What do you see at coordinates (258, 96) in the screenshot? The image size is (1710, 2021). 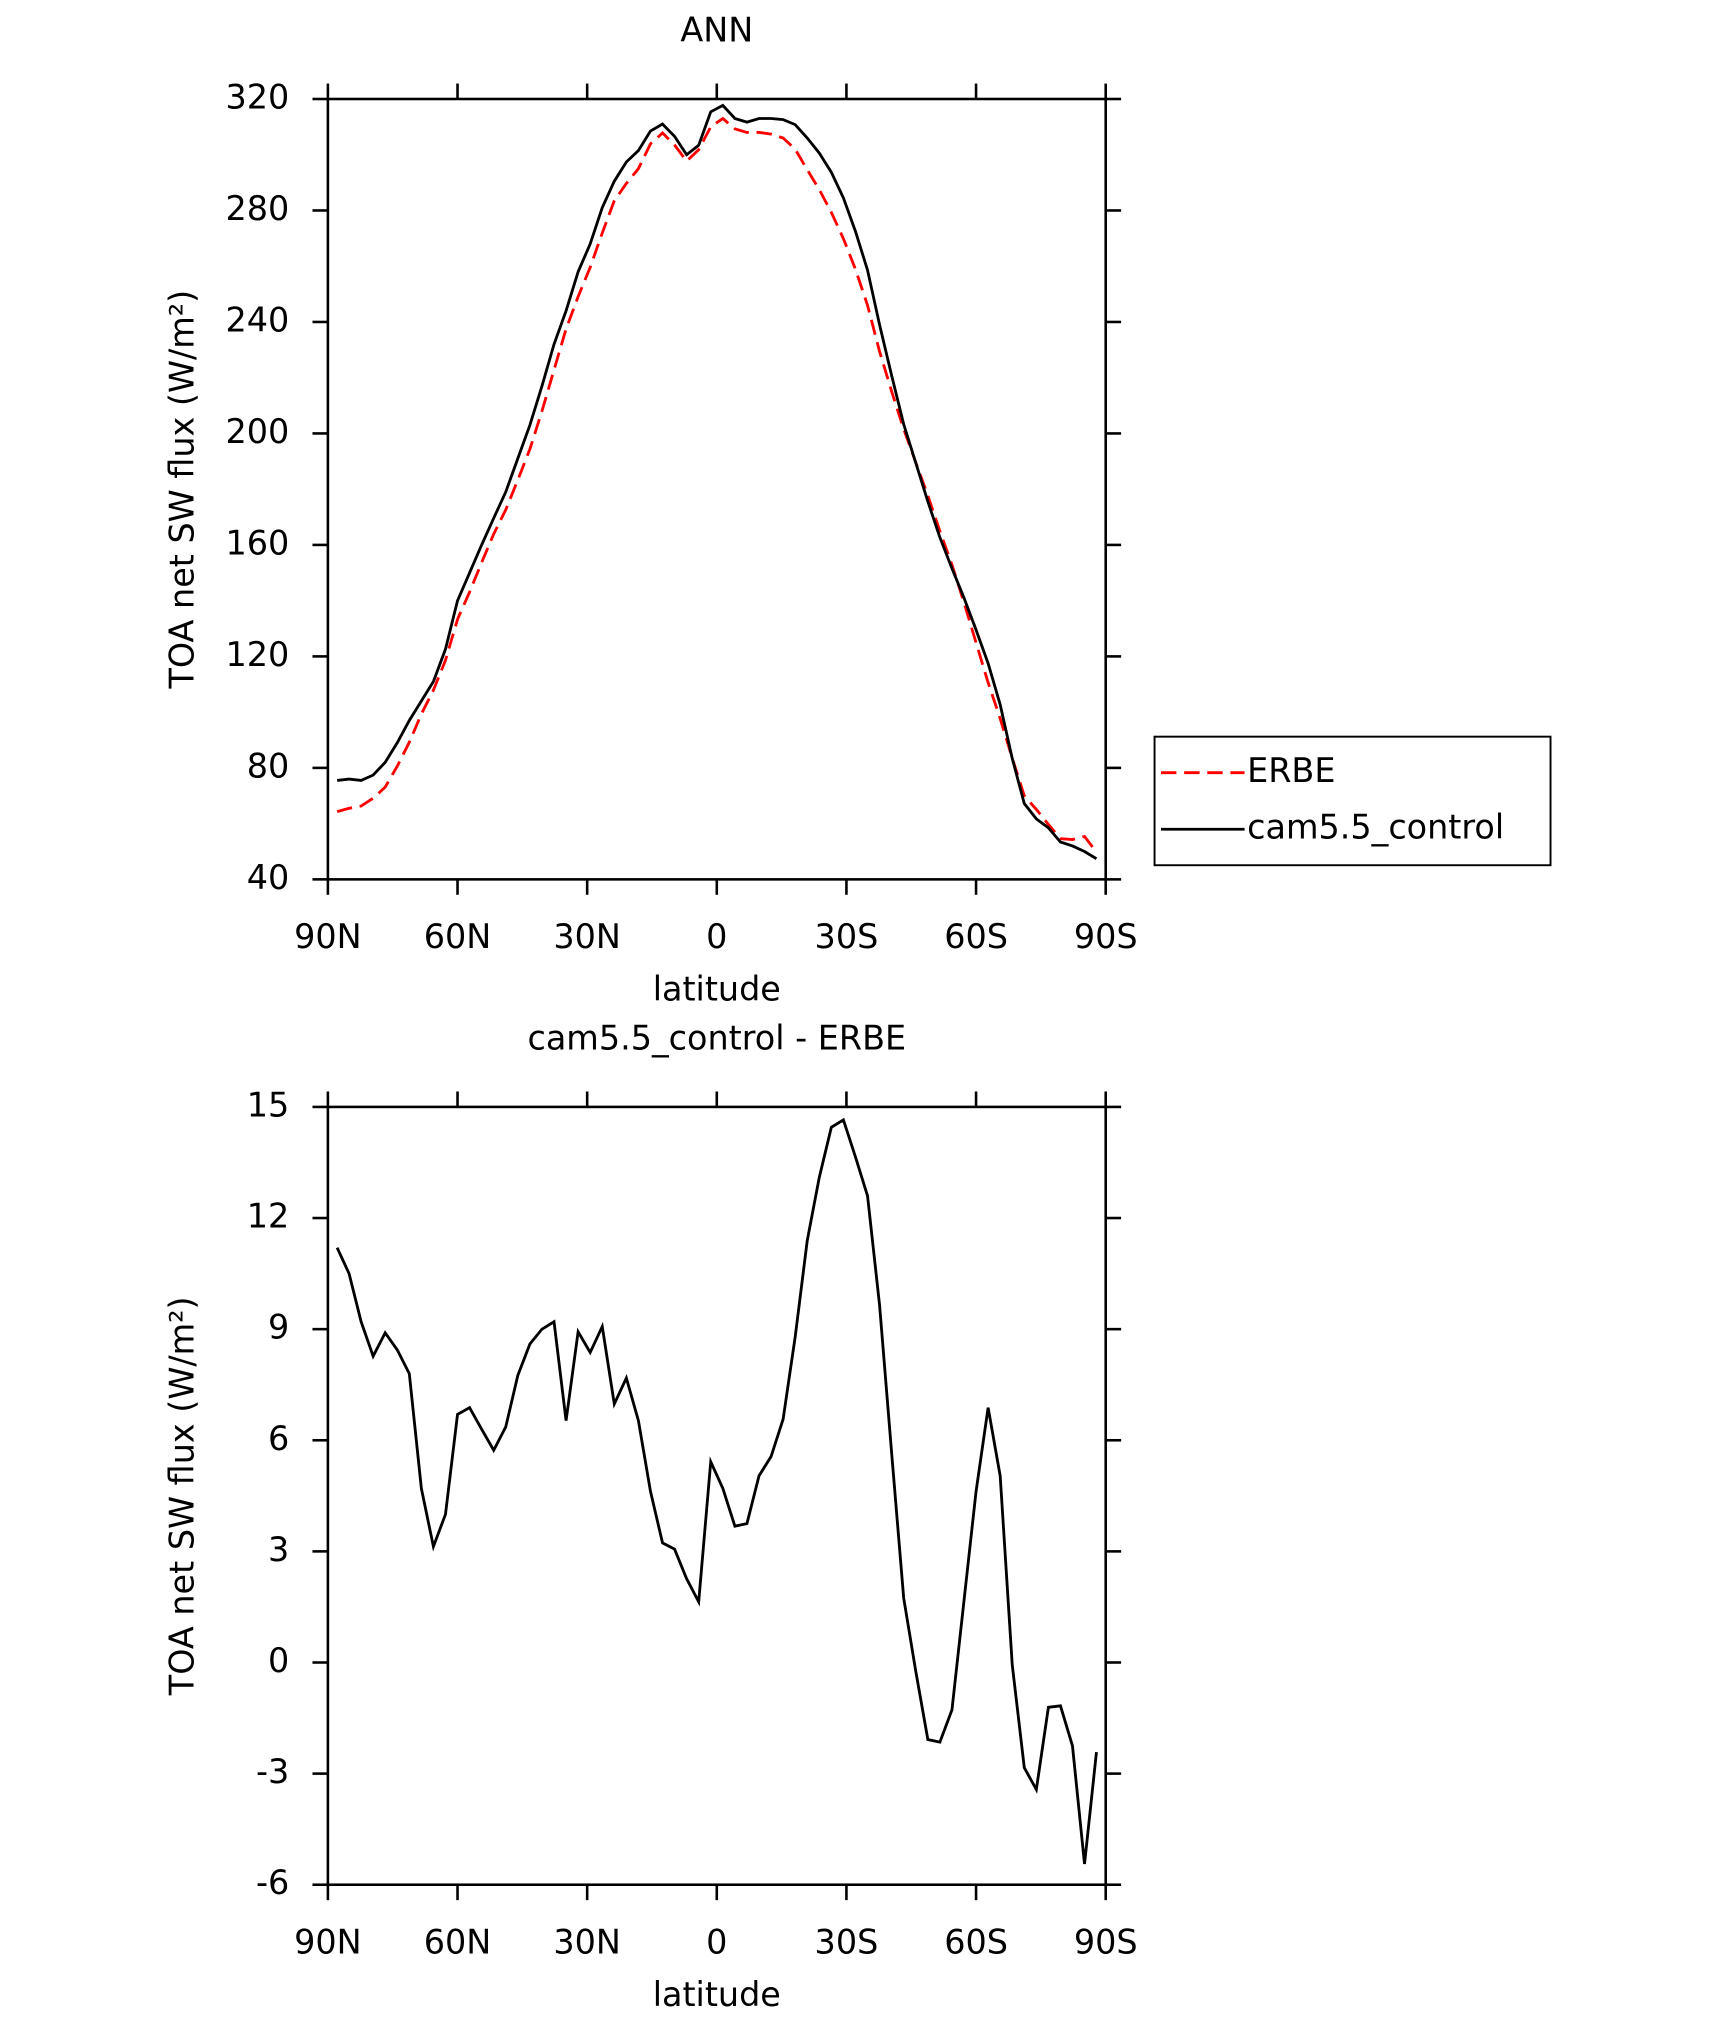 I see `y-tick-label: 320` at bounding box center [258, 96].